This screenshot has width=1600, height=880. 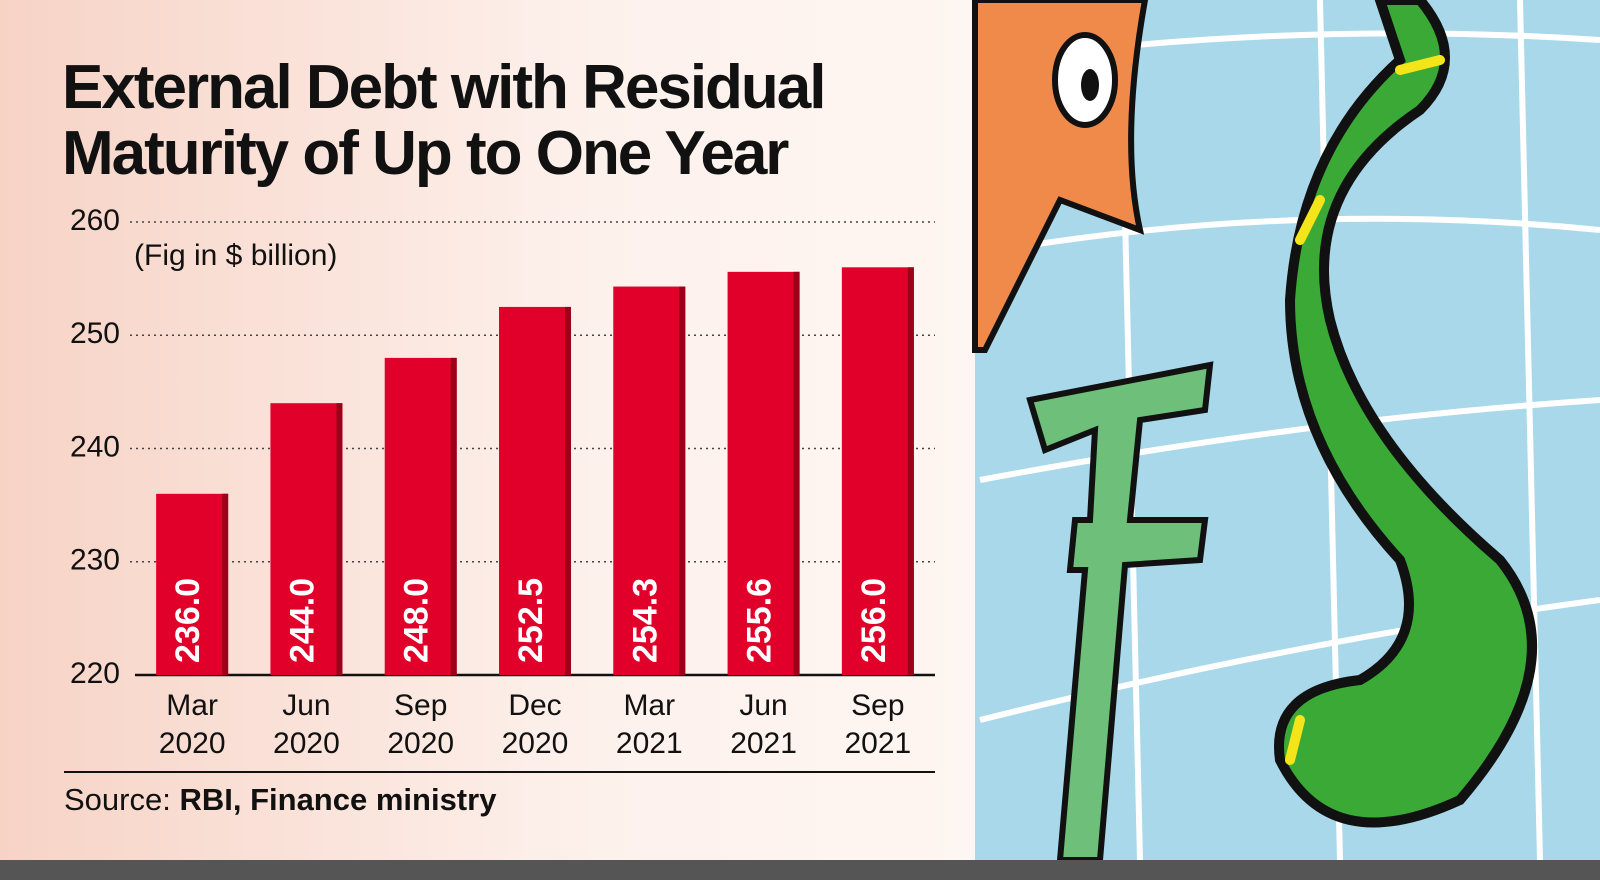 I want to click on y-tick-label: 230, so click(x=95, y=560).